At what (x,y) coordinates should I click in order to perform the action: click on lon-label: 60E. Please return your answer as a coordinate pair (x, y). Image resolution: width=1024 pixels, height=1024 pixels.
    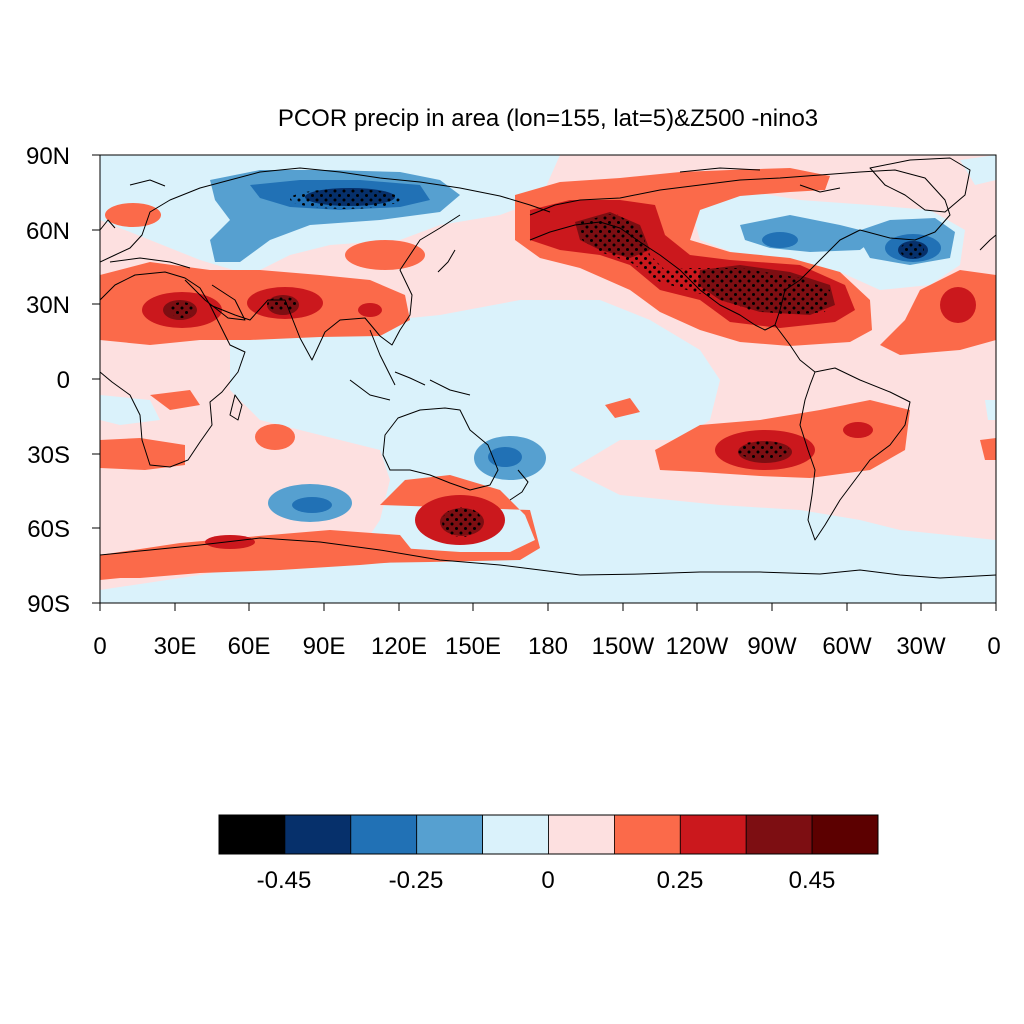
    Looking at the image, I should click on (249, 646).